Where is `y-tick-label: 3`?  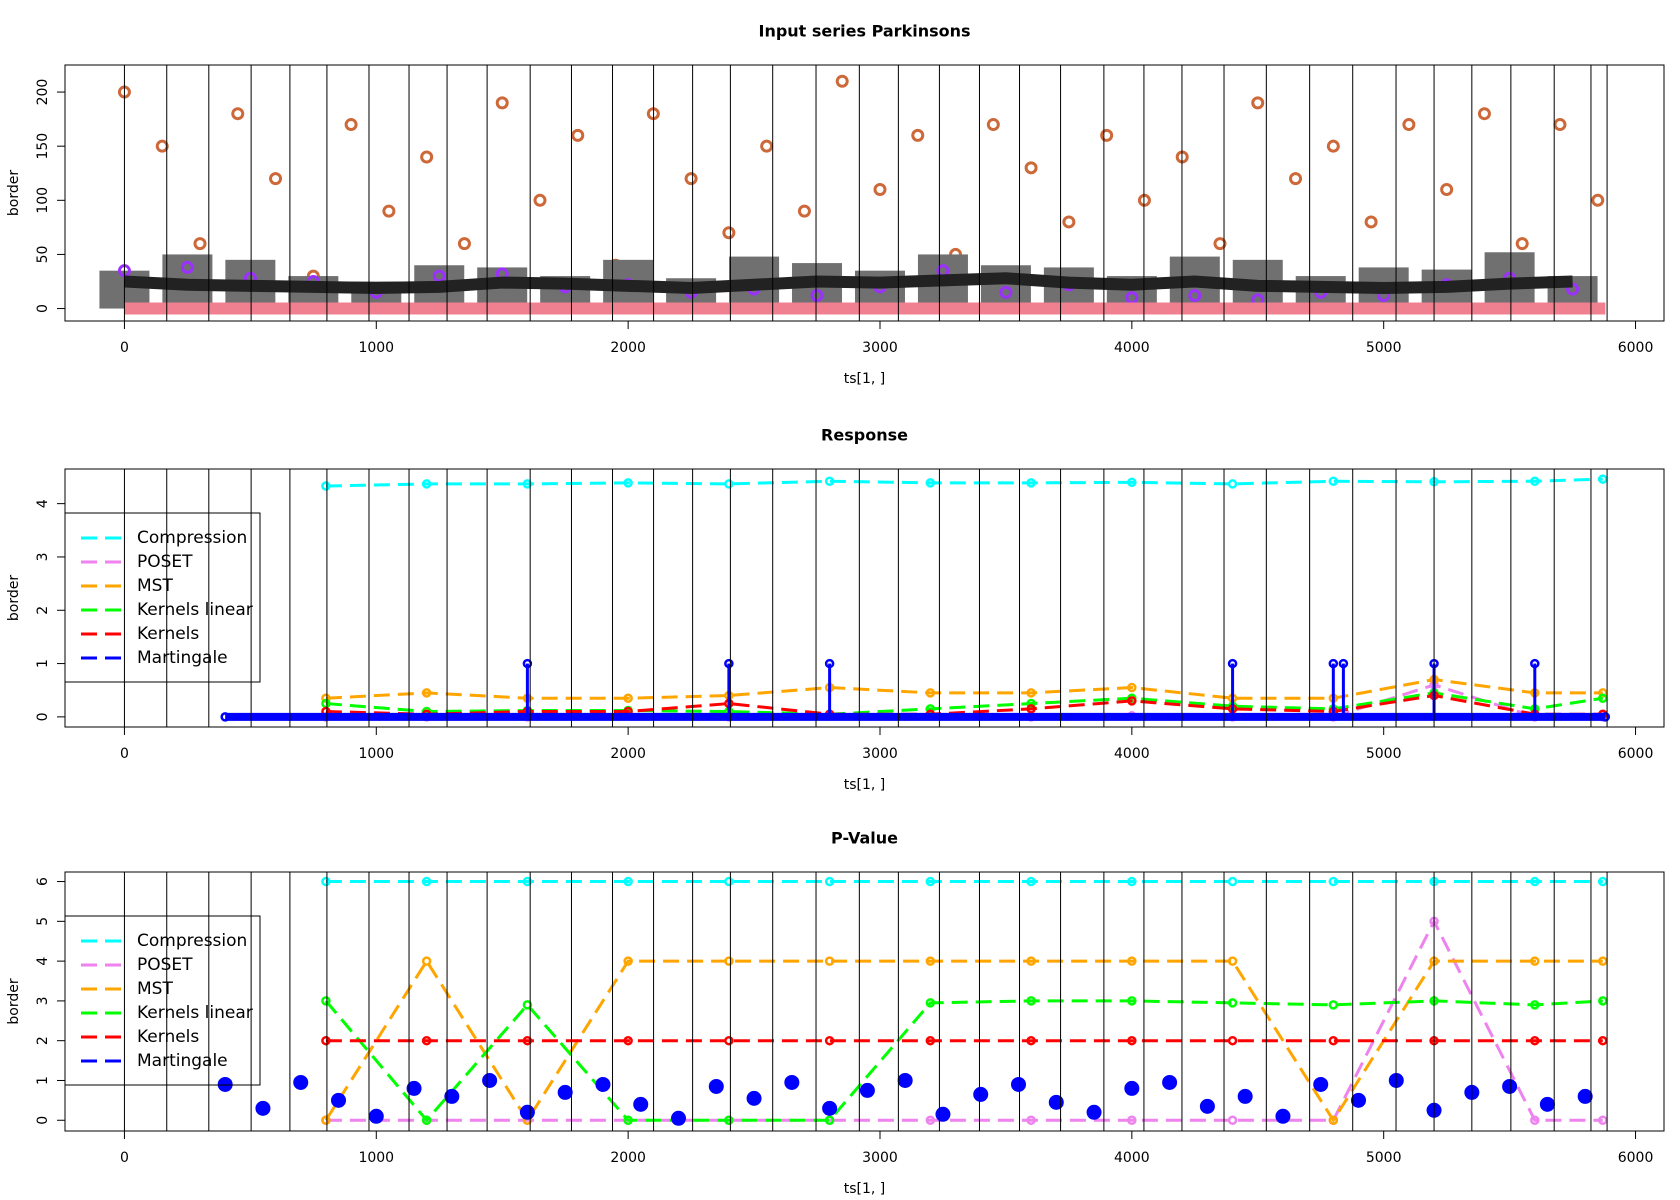 y-tick-label: 3 is located at coordinates (43, 1000).